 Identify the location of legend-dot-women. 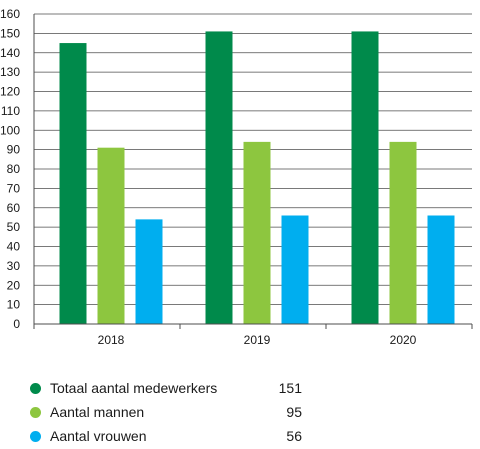
(35, 436).